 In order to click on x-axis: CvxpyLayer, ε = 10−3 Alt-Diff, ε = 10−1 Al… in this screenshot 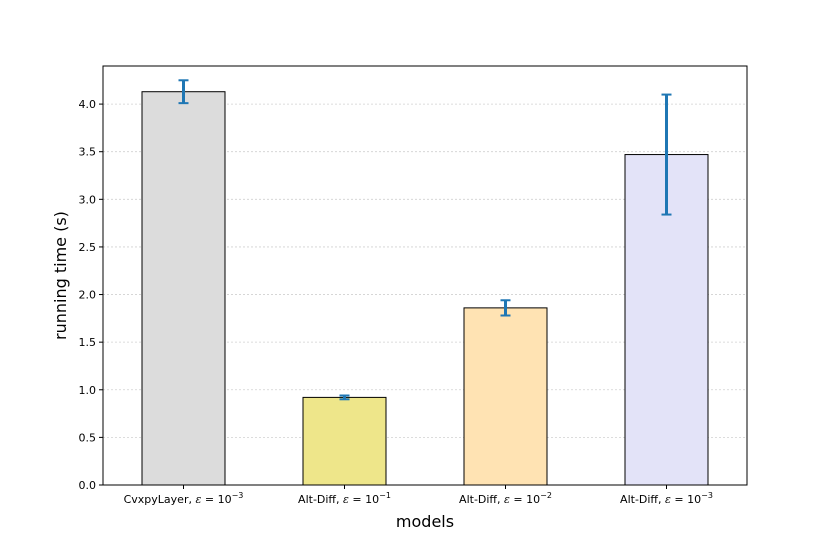, I will do `click(418, 495)`.